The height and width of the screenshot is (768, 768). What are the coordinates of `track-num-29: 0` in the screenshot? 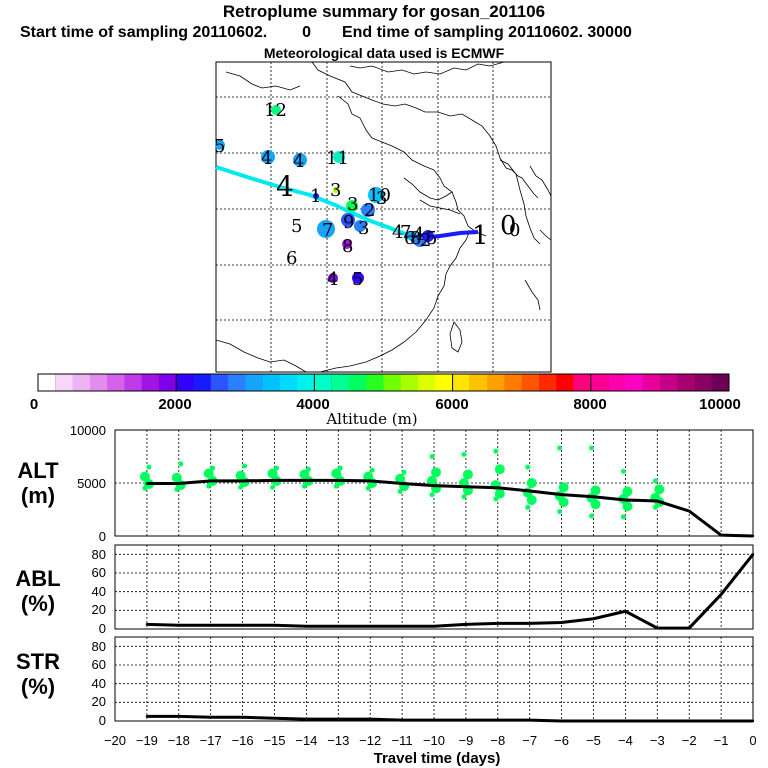 It's located at (508, 226).